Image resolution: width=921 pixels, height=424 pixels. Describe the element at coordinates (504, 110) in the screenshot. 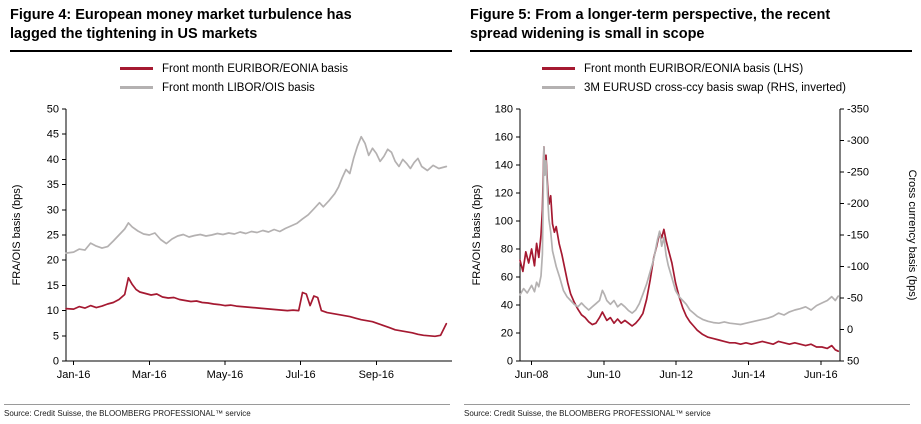

I see `y-tick-label: 180` at that location.